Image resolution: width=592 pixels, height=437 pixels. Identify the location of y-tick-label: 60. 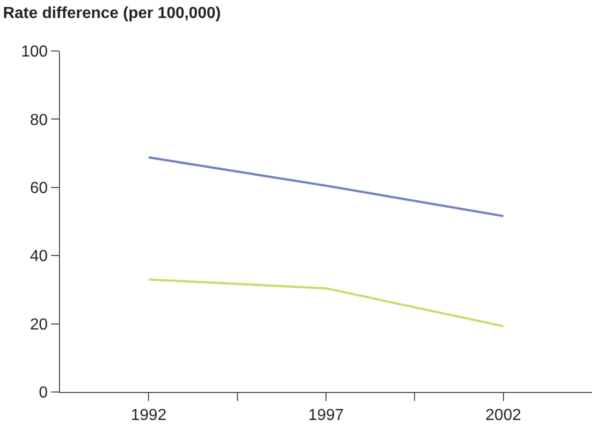
(39, 188).